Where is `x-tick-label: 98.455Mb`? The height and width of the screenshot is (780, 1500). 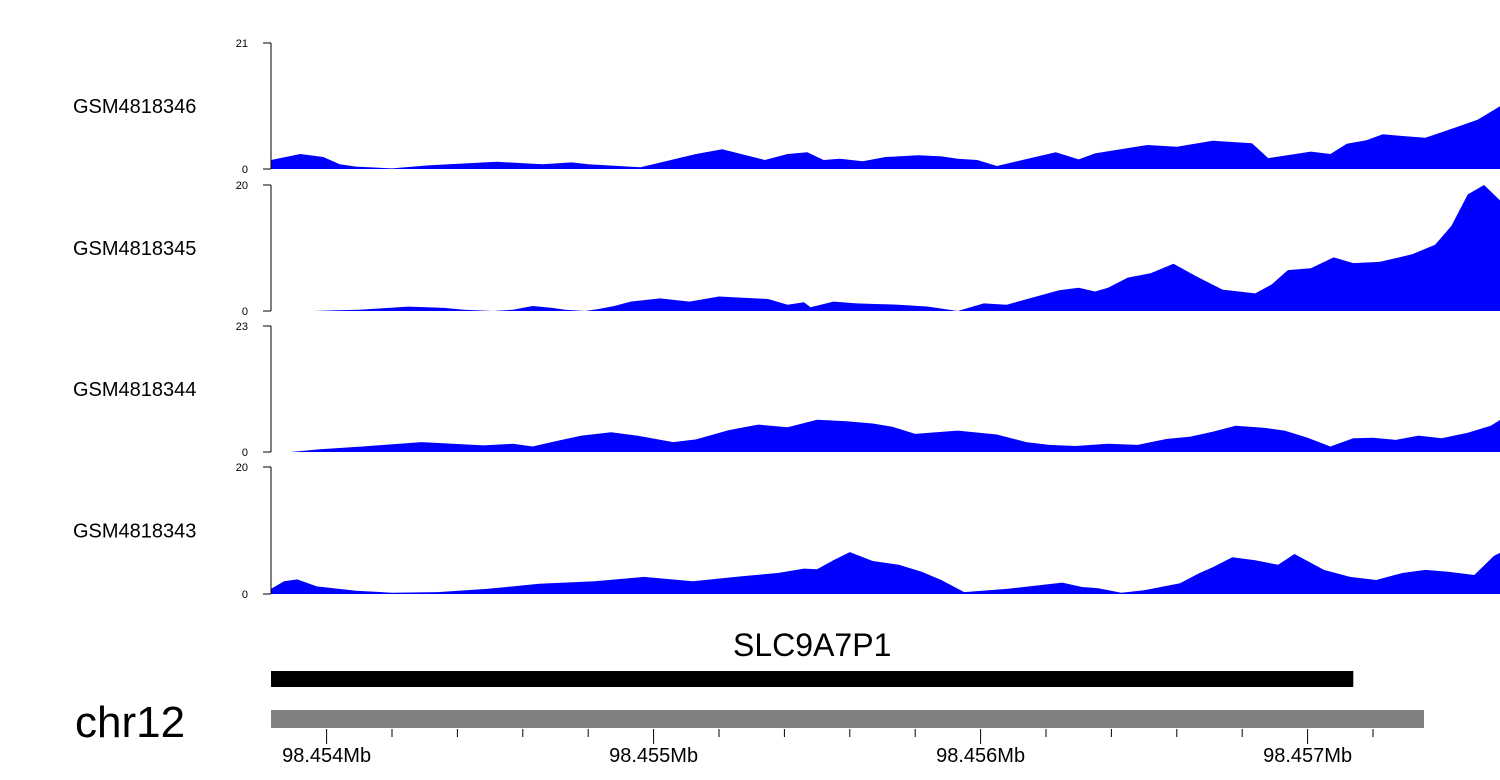 x-tick-label: 98.455Mb is located at coordinates (653, 756).